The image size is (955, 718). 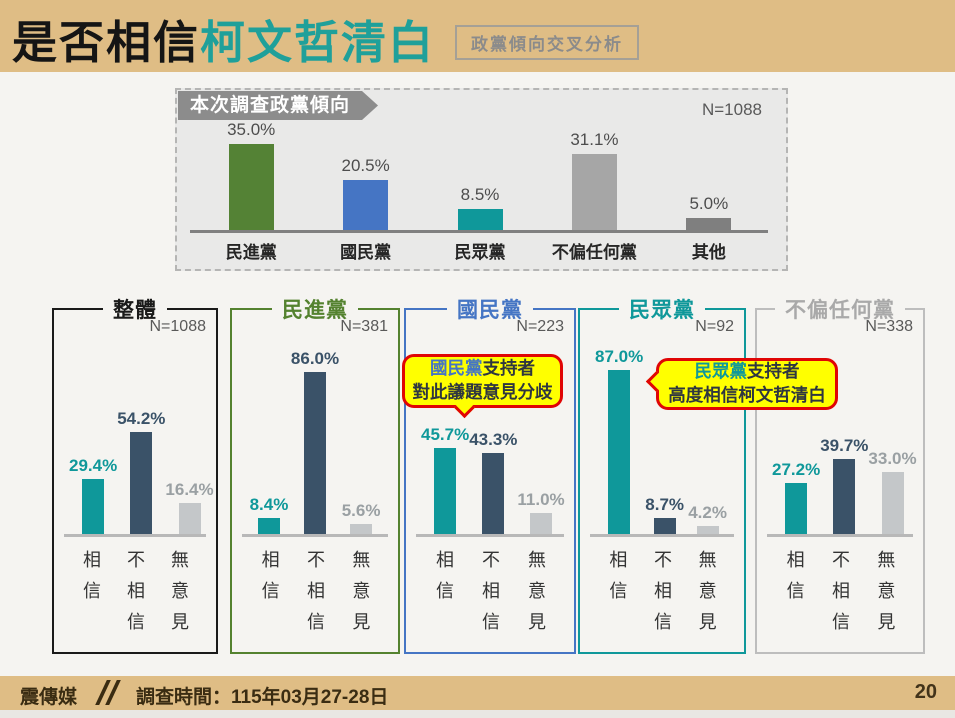 I want to click on bar-group-not-believe: 39.7%, so click(x=844, y=485).